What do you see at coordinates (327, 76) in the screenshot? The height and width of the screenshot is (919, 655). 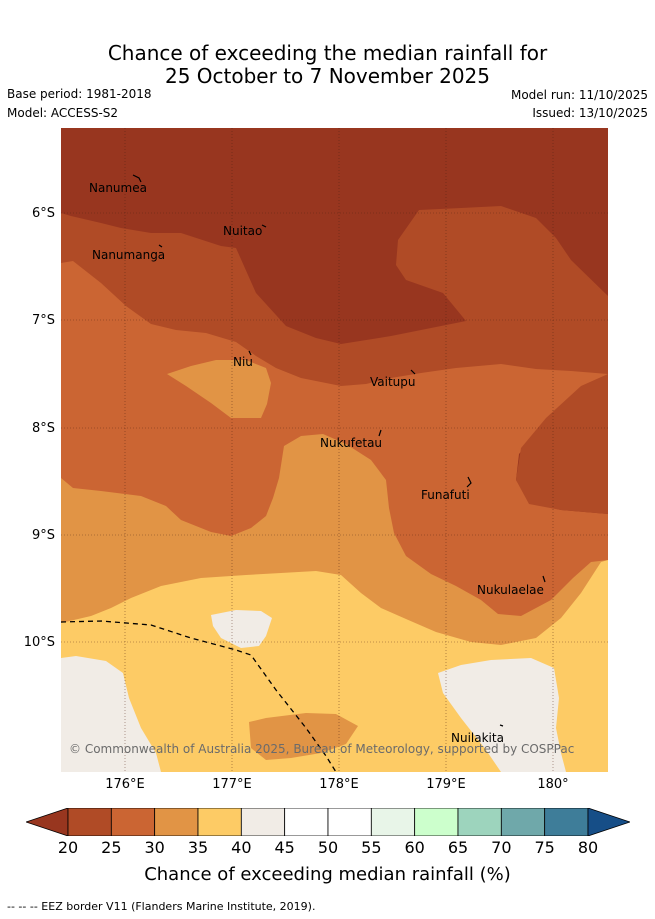 I see `map-title-line-2: 25 October to 7 November 2025` at bounding box center [327, 76].